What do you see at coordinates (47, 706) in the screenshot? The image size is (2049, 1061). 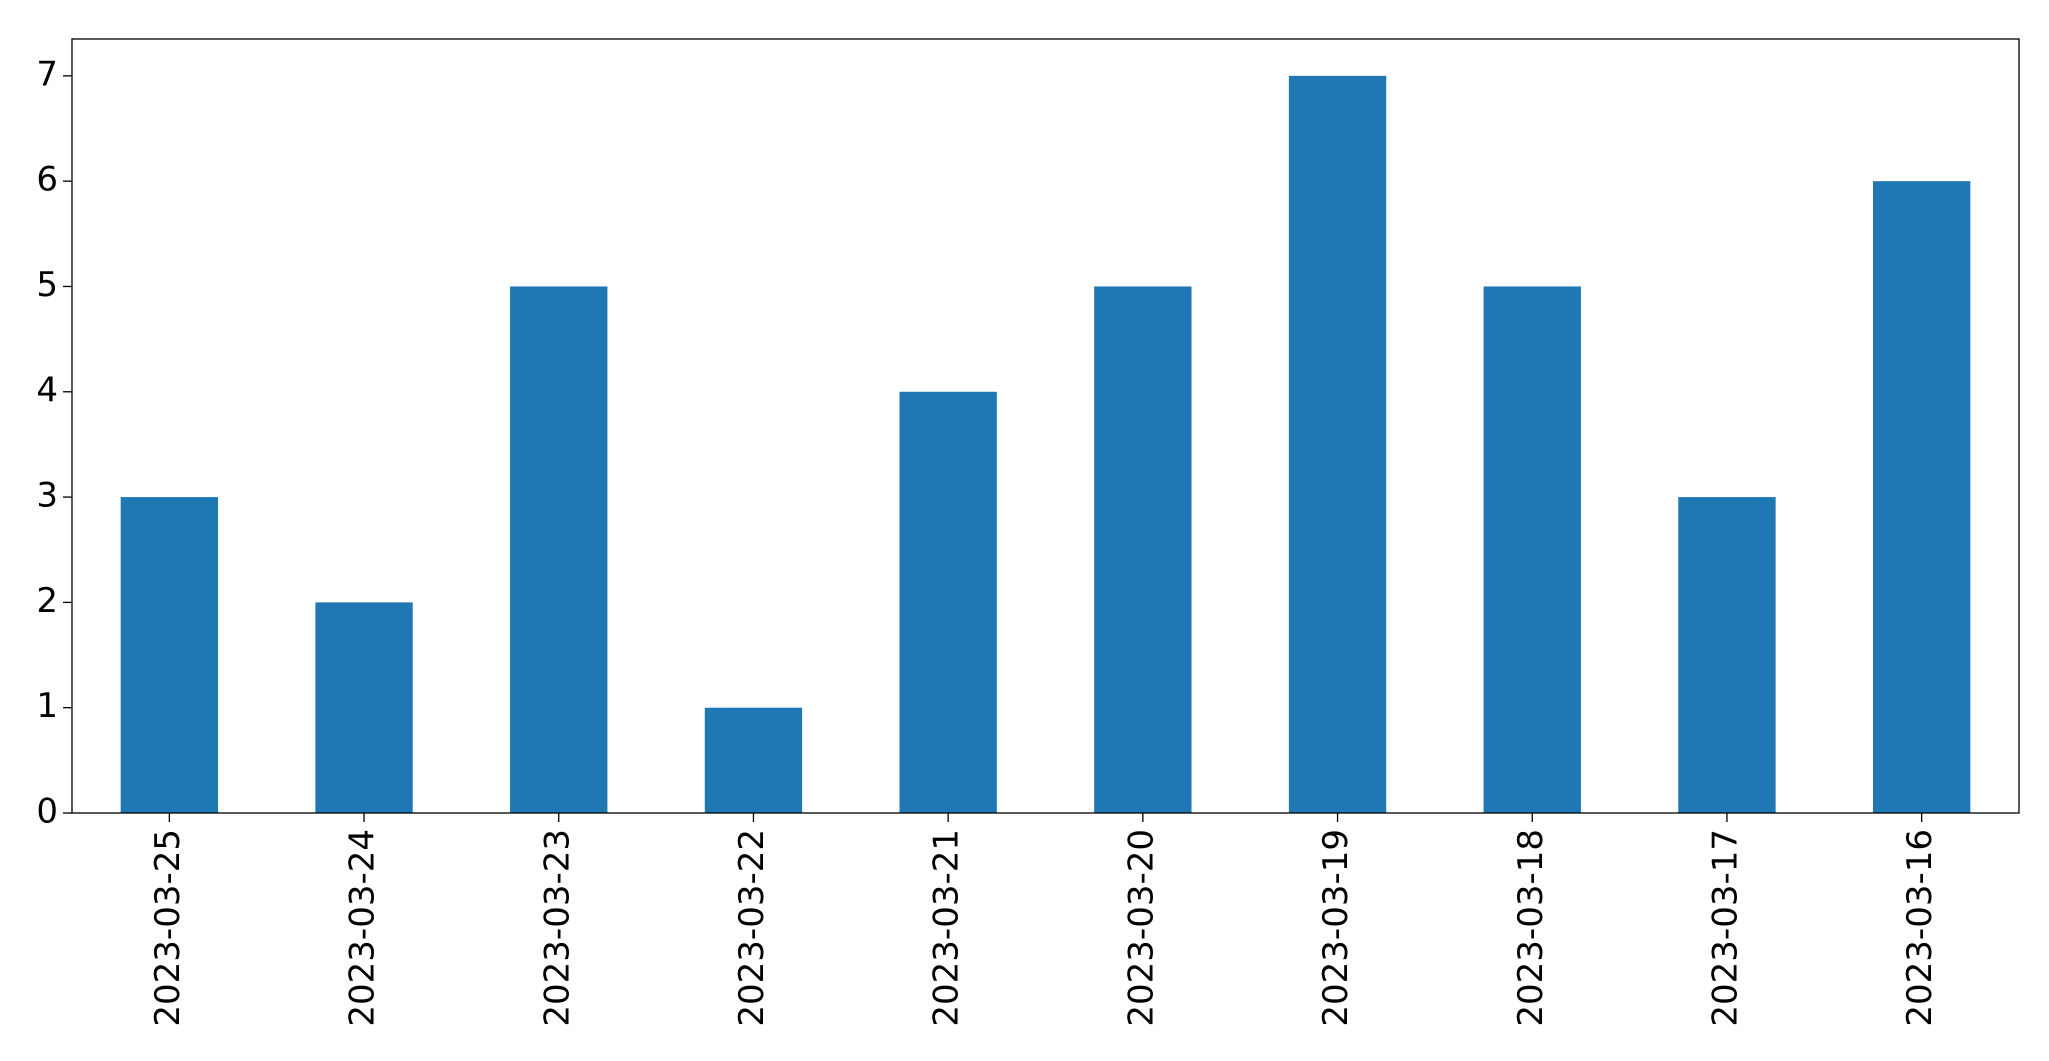 I see `y-tick-label: 1` at bounding box center [47, 706].